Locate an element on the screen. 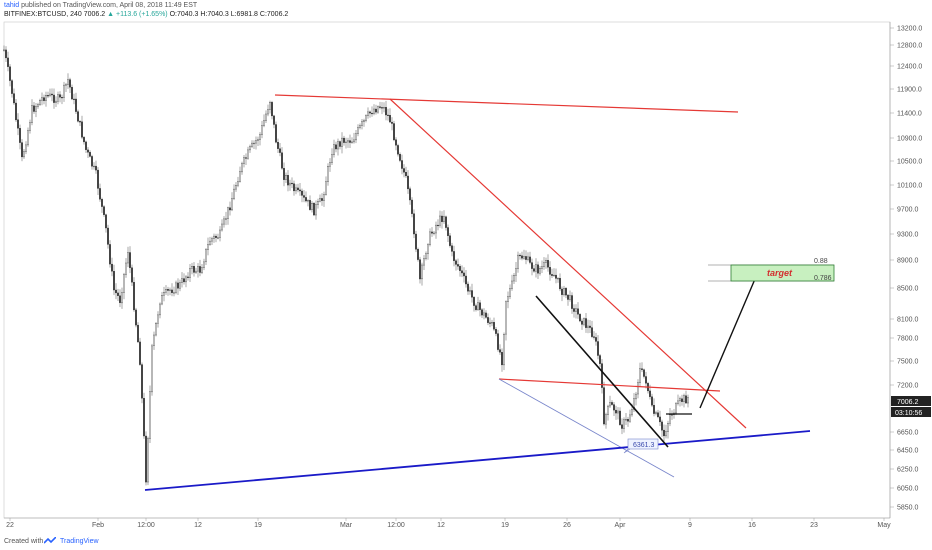 This screenshot has height=550, width=932. price-axis-tick-label: 7800.0 is located at coordinates (908, 339).